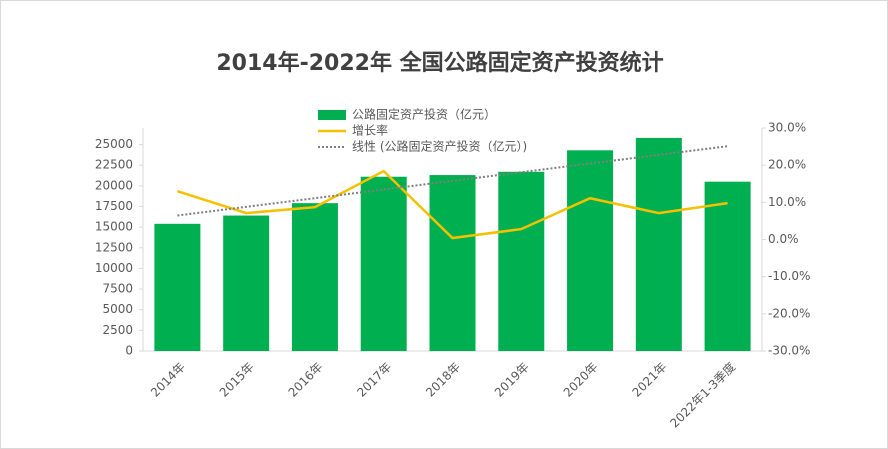 The image size is (888, 449). I want to click on y2-tick-label: -30.0%, so click(789, 351).